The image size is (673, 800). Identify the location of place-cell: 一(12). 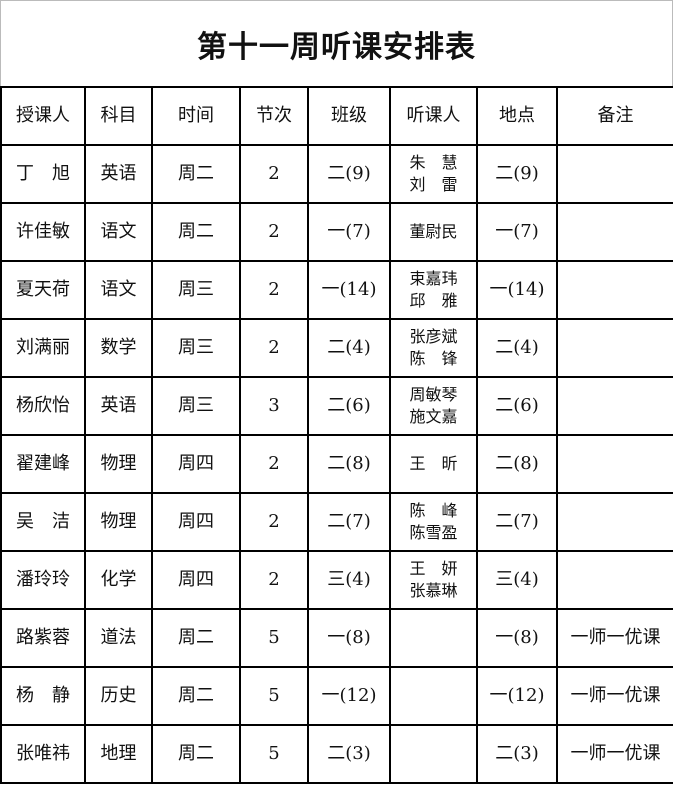
(517, 696).